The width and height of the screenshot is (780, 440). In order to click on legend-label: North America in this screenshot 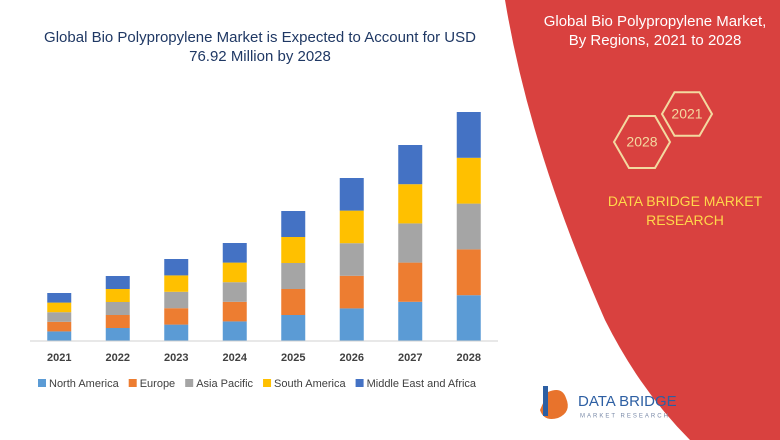, I will do `click(84, 384)`.